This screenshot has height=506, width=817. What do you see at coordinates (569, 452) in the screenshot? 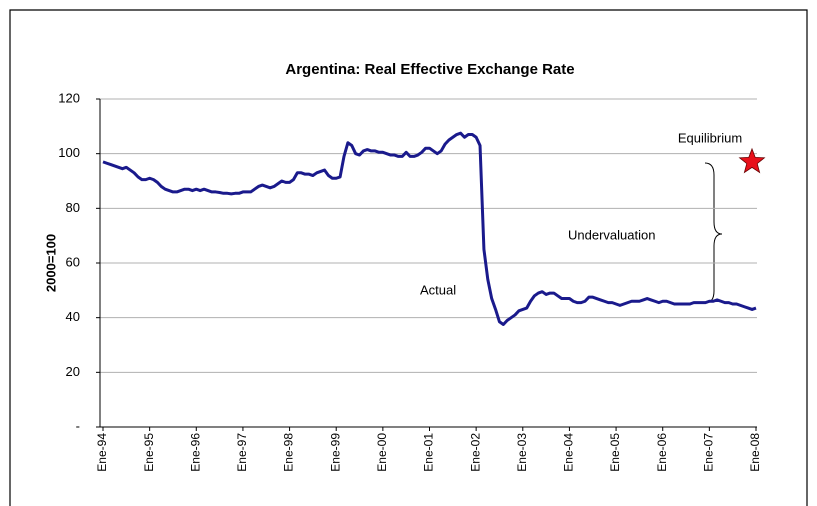
I see `x-tick-label: Ene-04` at bounding box center [569, 452].